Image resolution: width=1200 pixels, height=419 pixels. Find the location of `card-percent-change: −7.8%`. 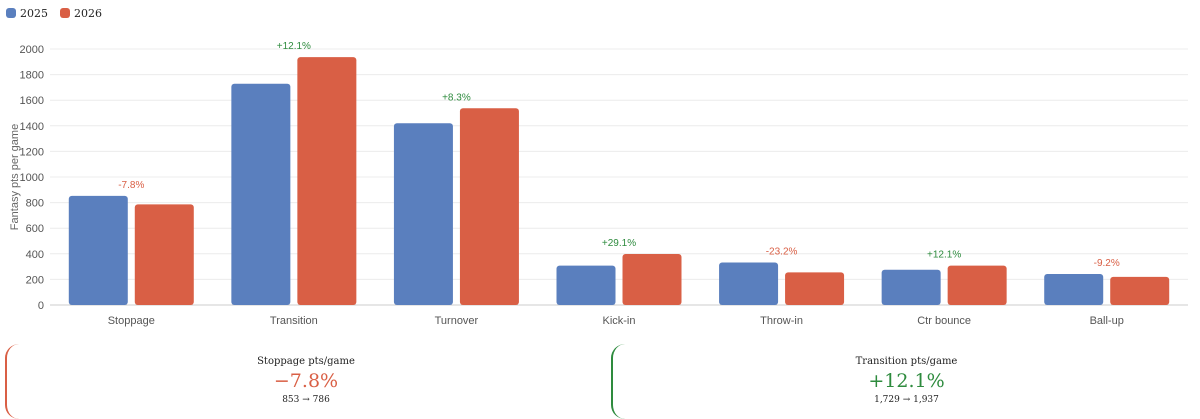

card-percent-change: −7.8% is located at coordinates (306, 381).